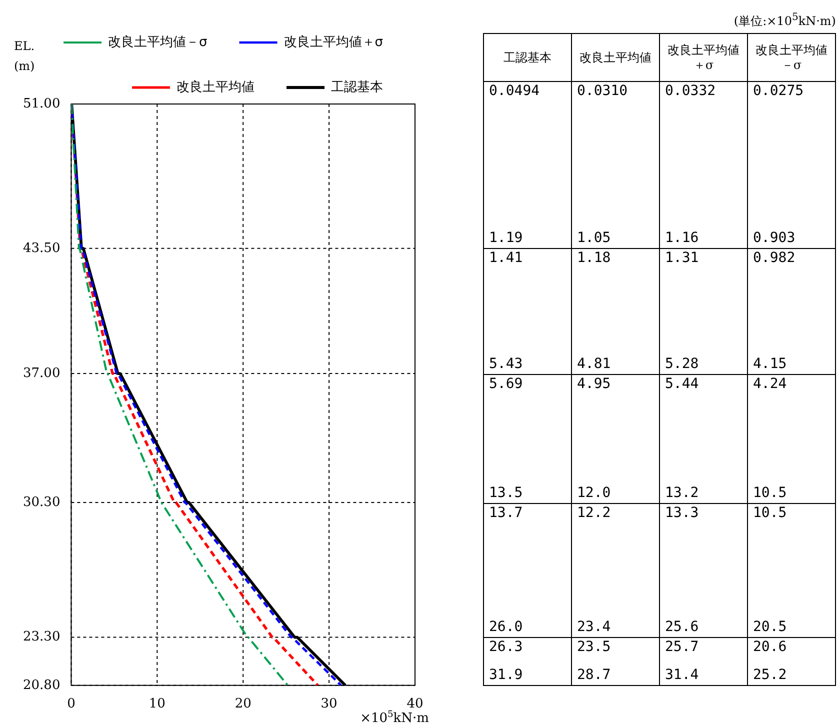 This screenshot has height=727, width=838. Describe the element at coordinates (593, 627) in the screenshot. I see `text: 23.4` at that location.